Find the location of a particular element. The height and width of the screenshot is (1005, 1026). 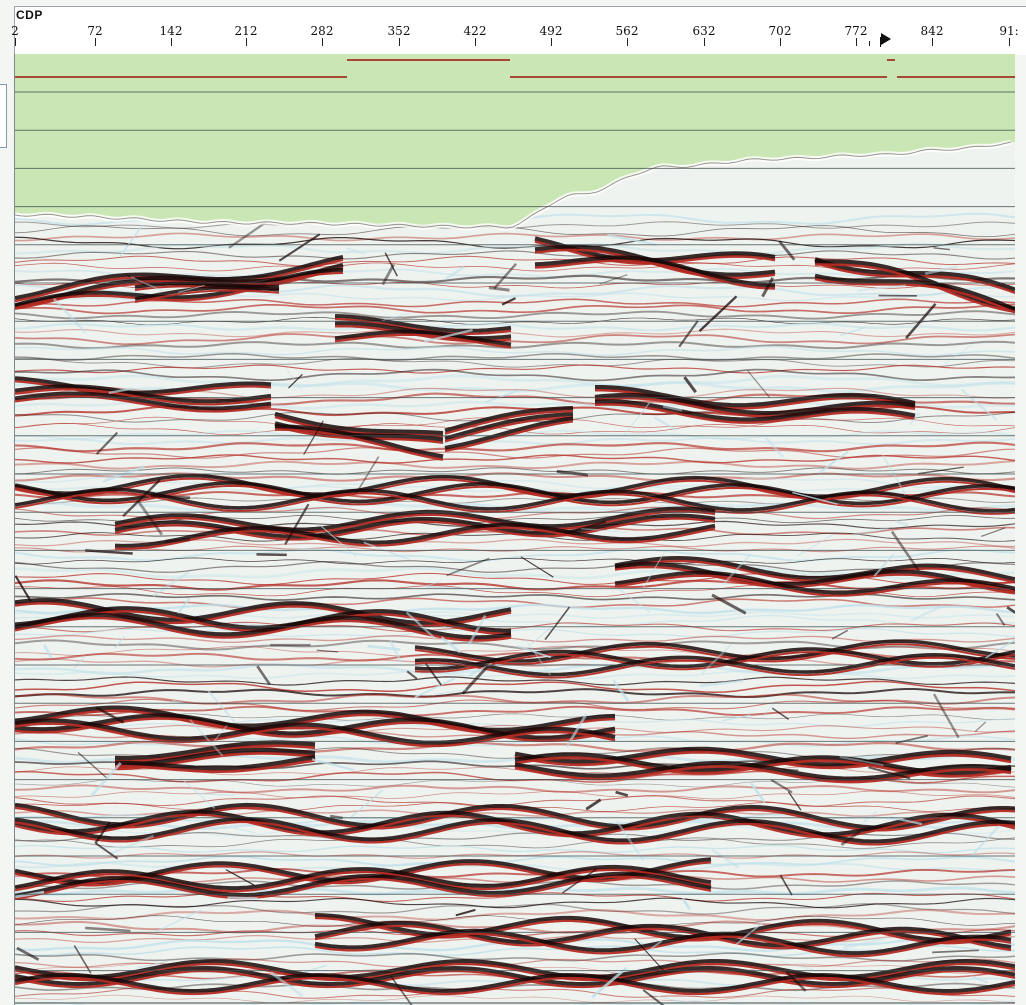

axis-tick-label: 842 is located at coordinates (932, 31).